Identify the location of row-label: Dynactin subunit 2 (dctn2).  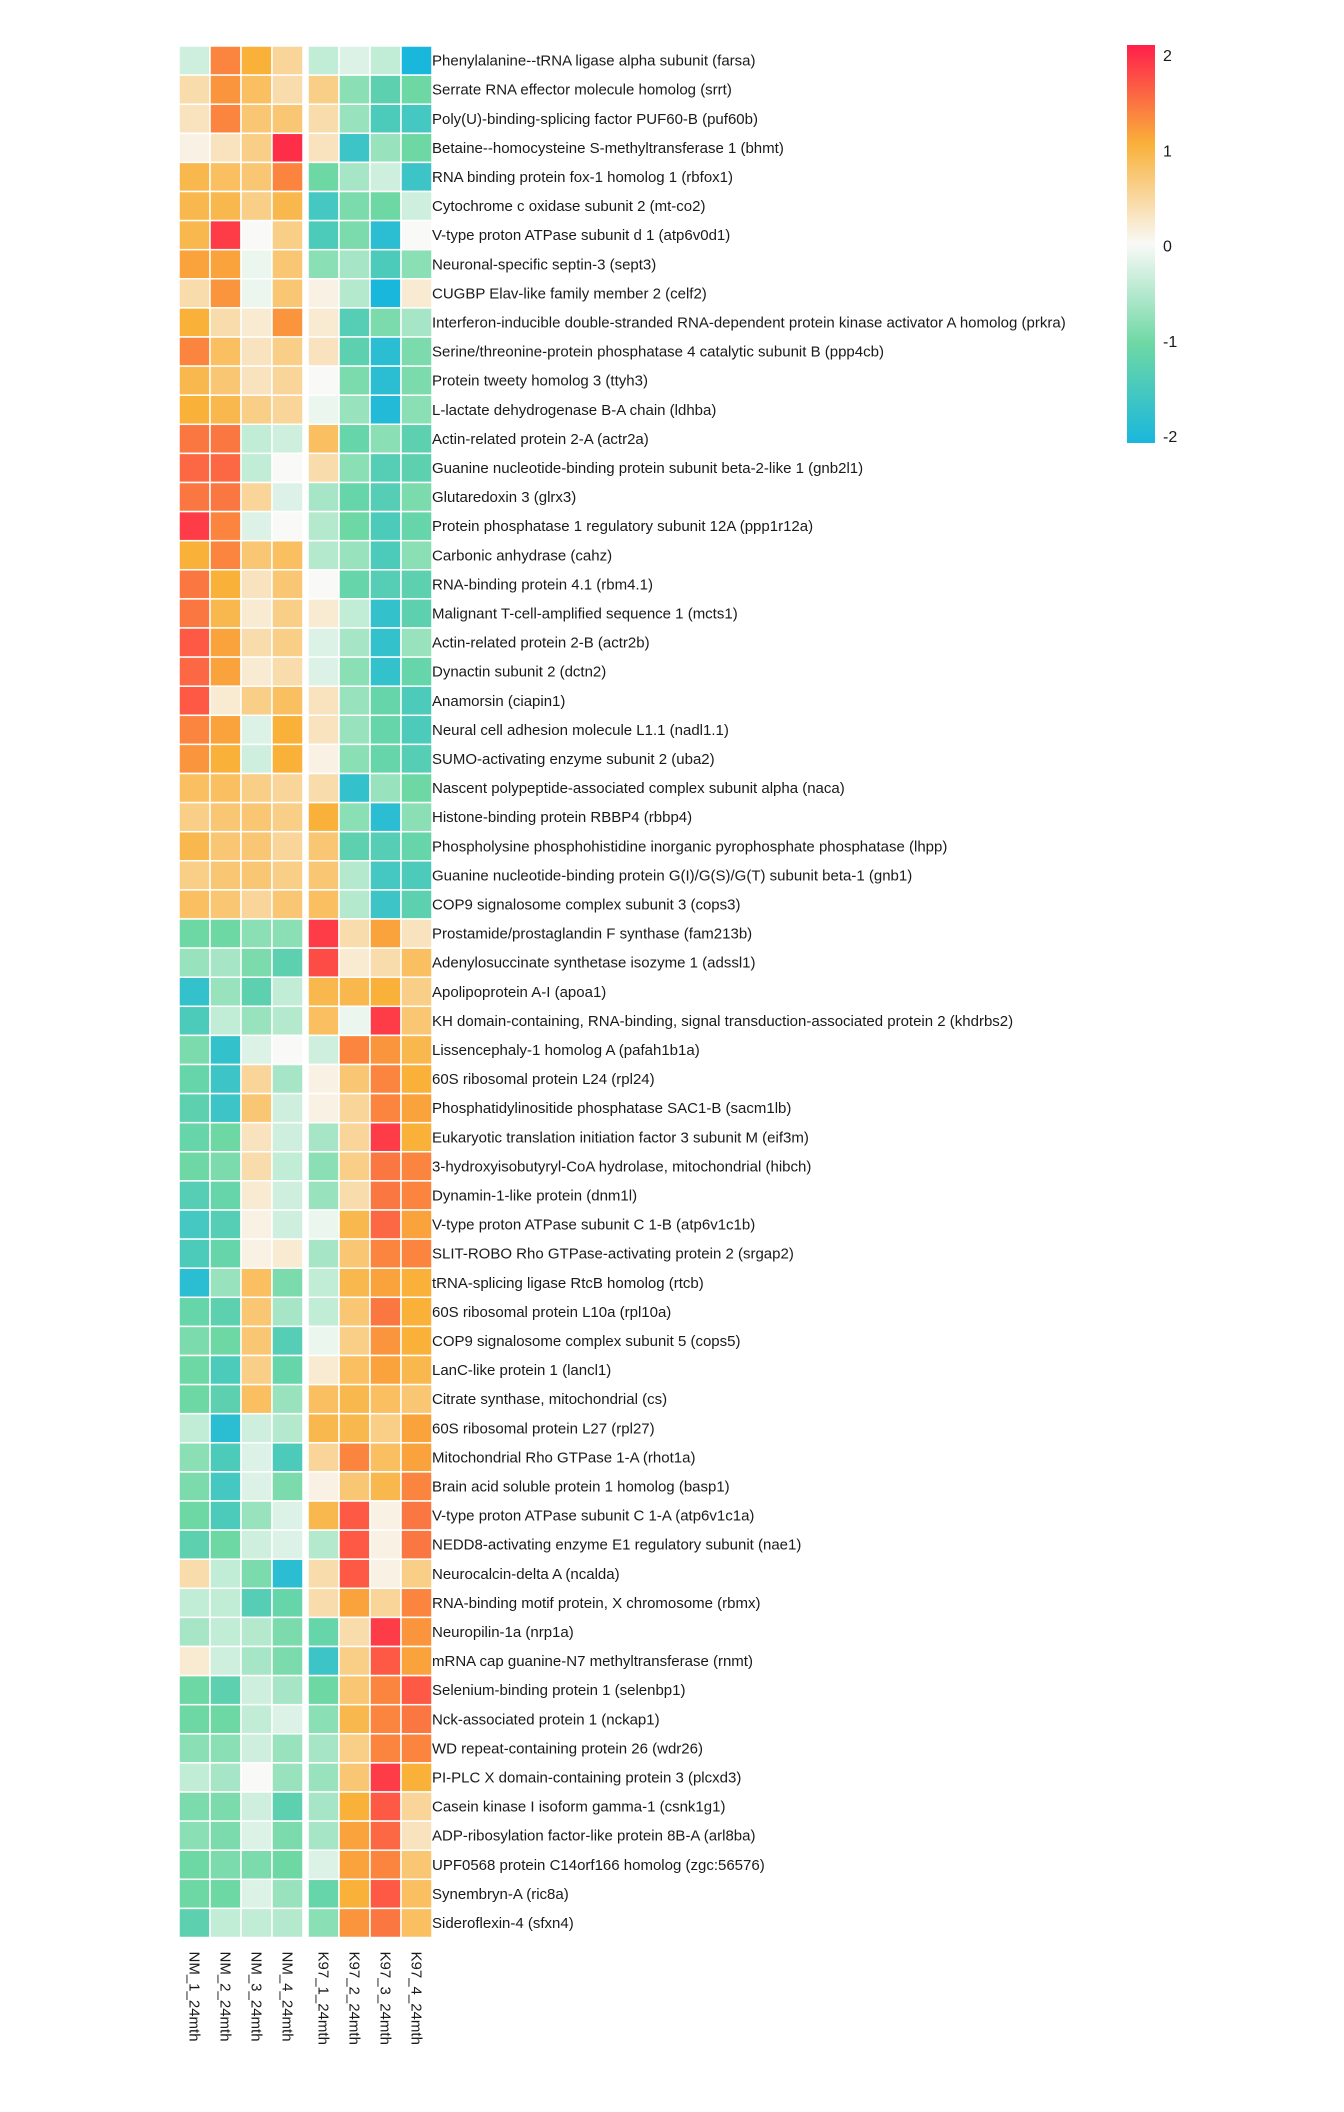
(519, 672).